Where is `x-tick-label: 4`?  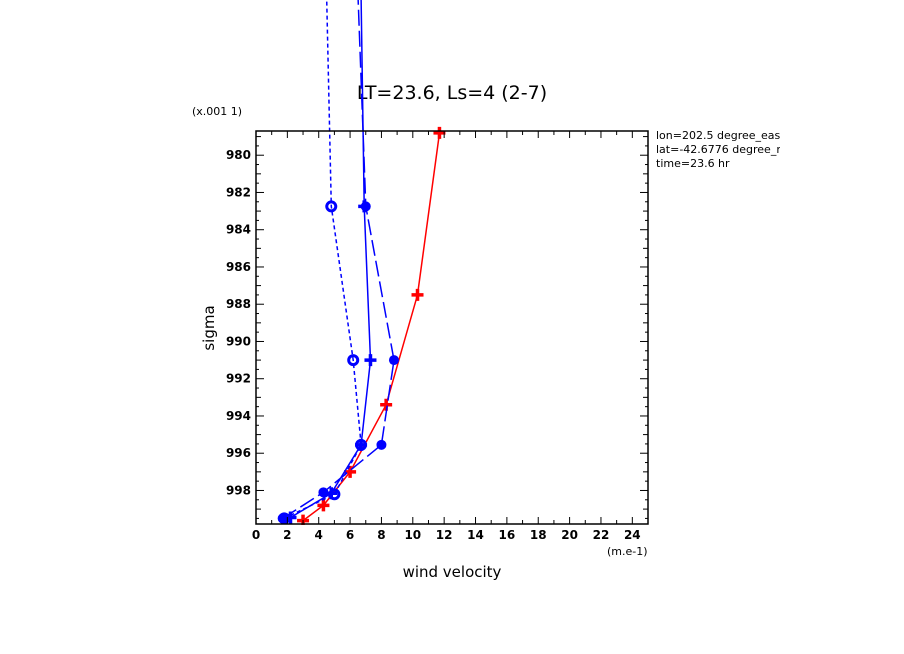 x-tick-label: 4 is located at coordinates (319, 535).